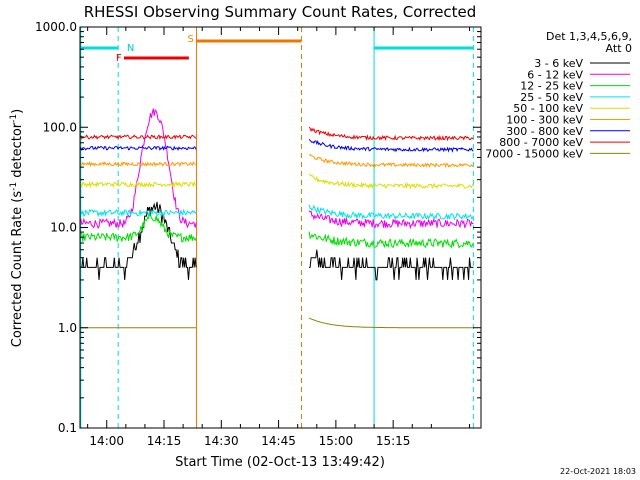 This screenshot has width=640, height=480. I want to click on legend-label: 12 - 25 keV, so click(551, 86).